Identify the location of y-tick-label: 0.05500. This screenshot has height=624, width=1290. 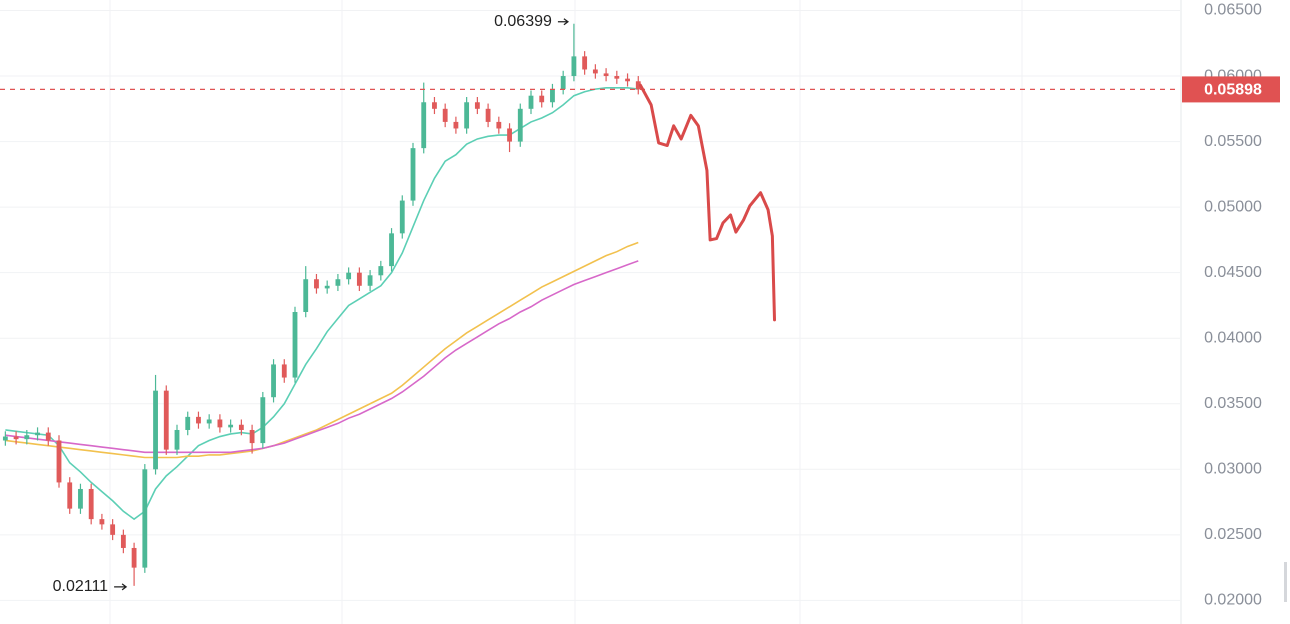
(1233, 141).